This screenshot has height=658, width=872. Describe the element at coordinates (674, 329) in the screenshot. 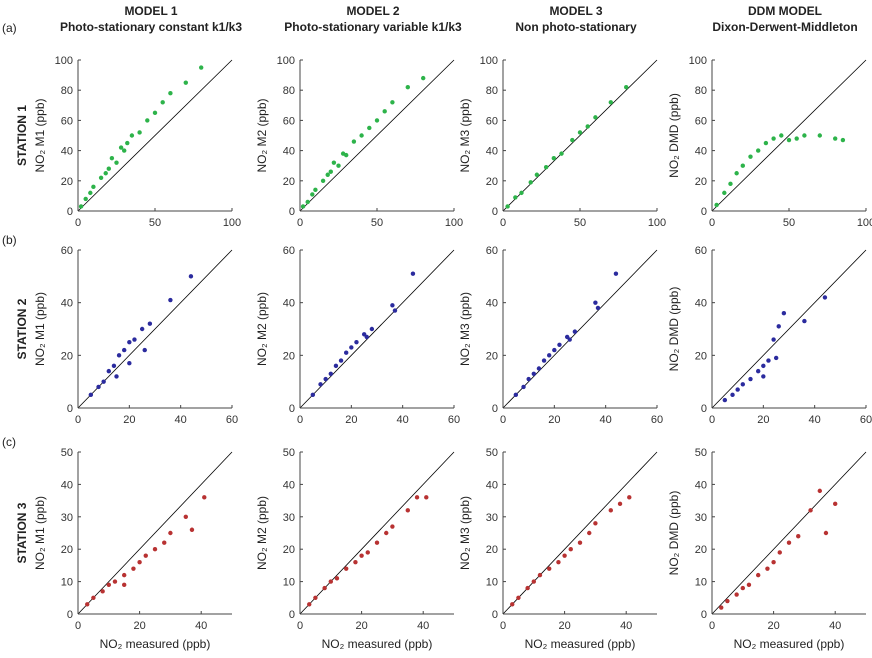

I see `y-axis-label: NO₂ DMD (ppb)` at that location.